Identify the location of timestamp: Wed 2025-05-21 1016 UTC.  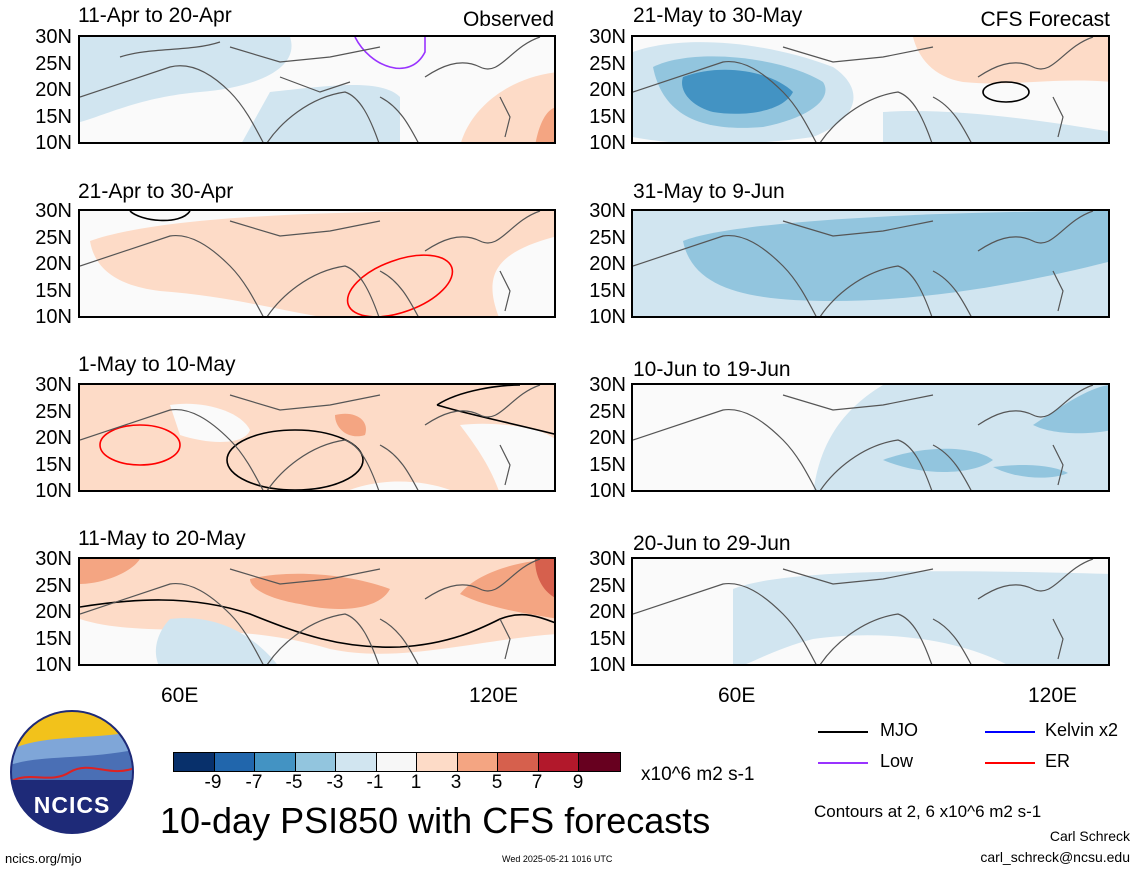
(557, 859).